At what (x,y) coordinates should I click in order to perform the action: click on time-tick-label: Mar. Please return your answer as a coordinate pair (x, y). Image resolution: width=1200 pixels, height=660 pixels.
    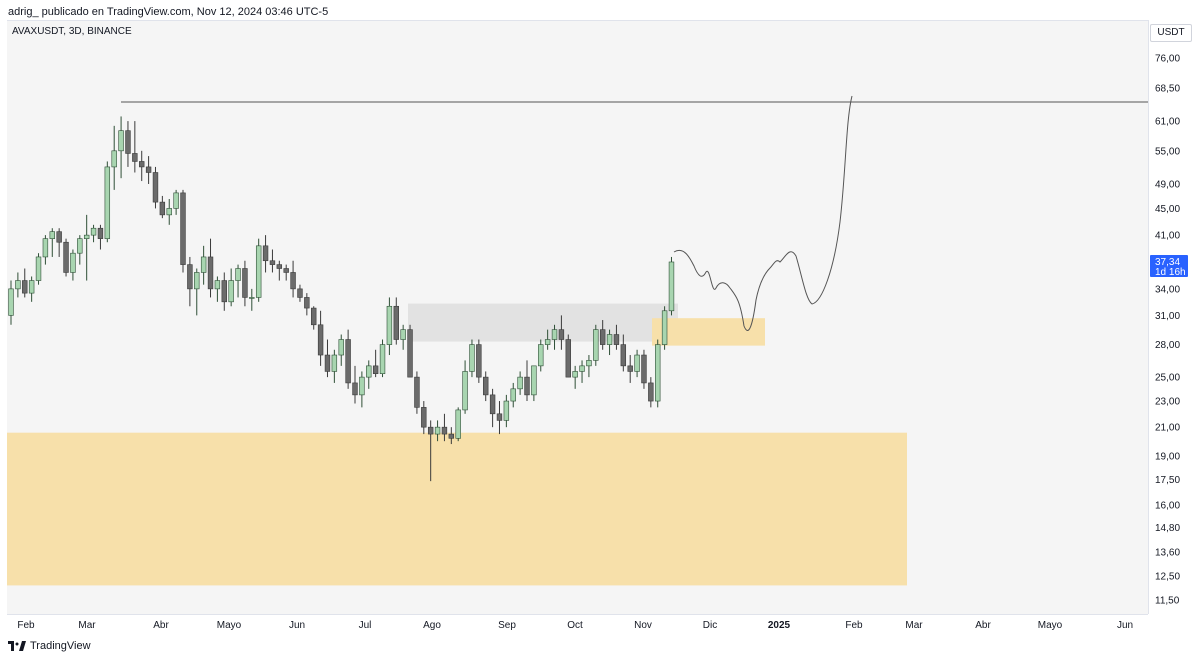
    Looking at the image, I should click on (914, 625).